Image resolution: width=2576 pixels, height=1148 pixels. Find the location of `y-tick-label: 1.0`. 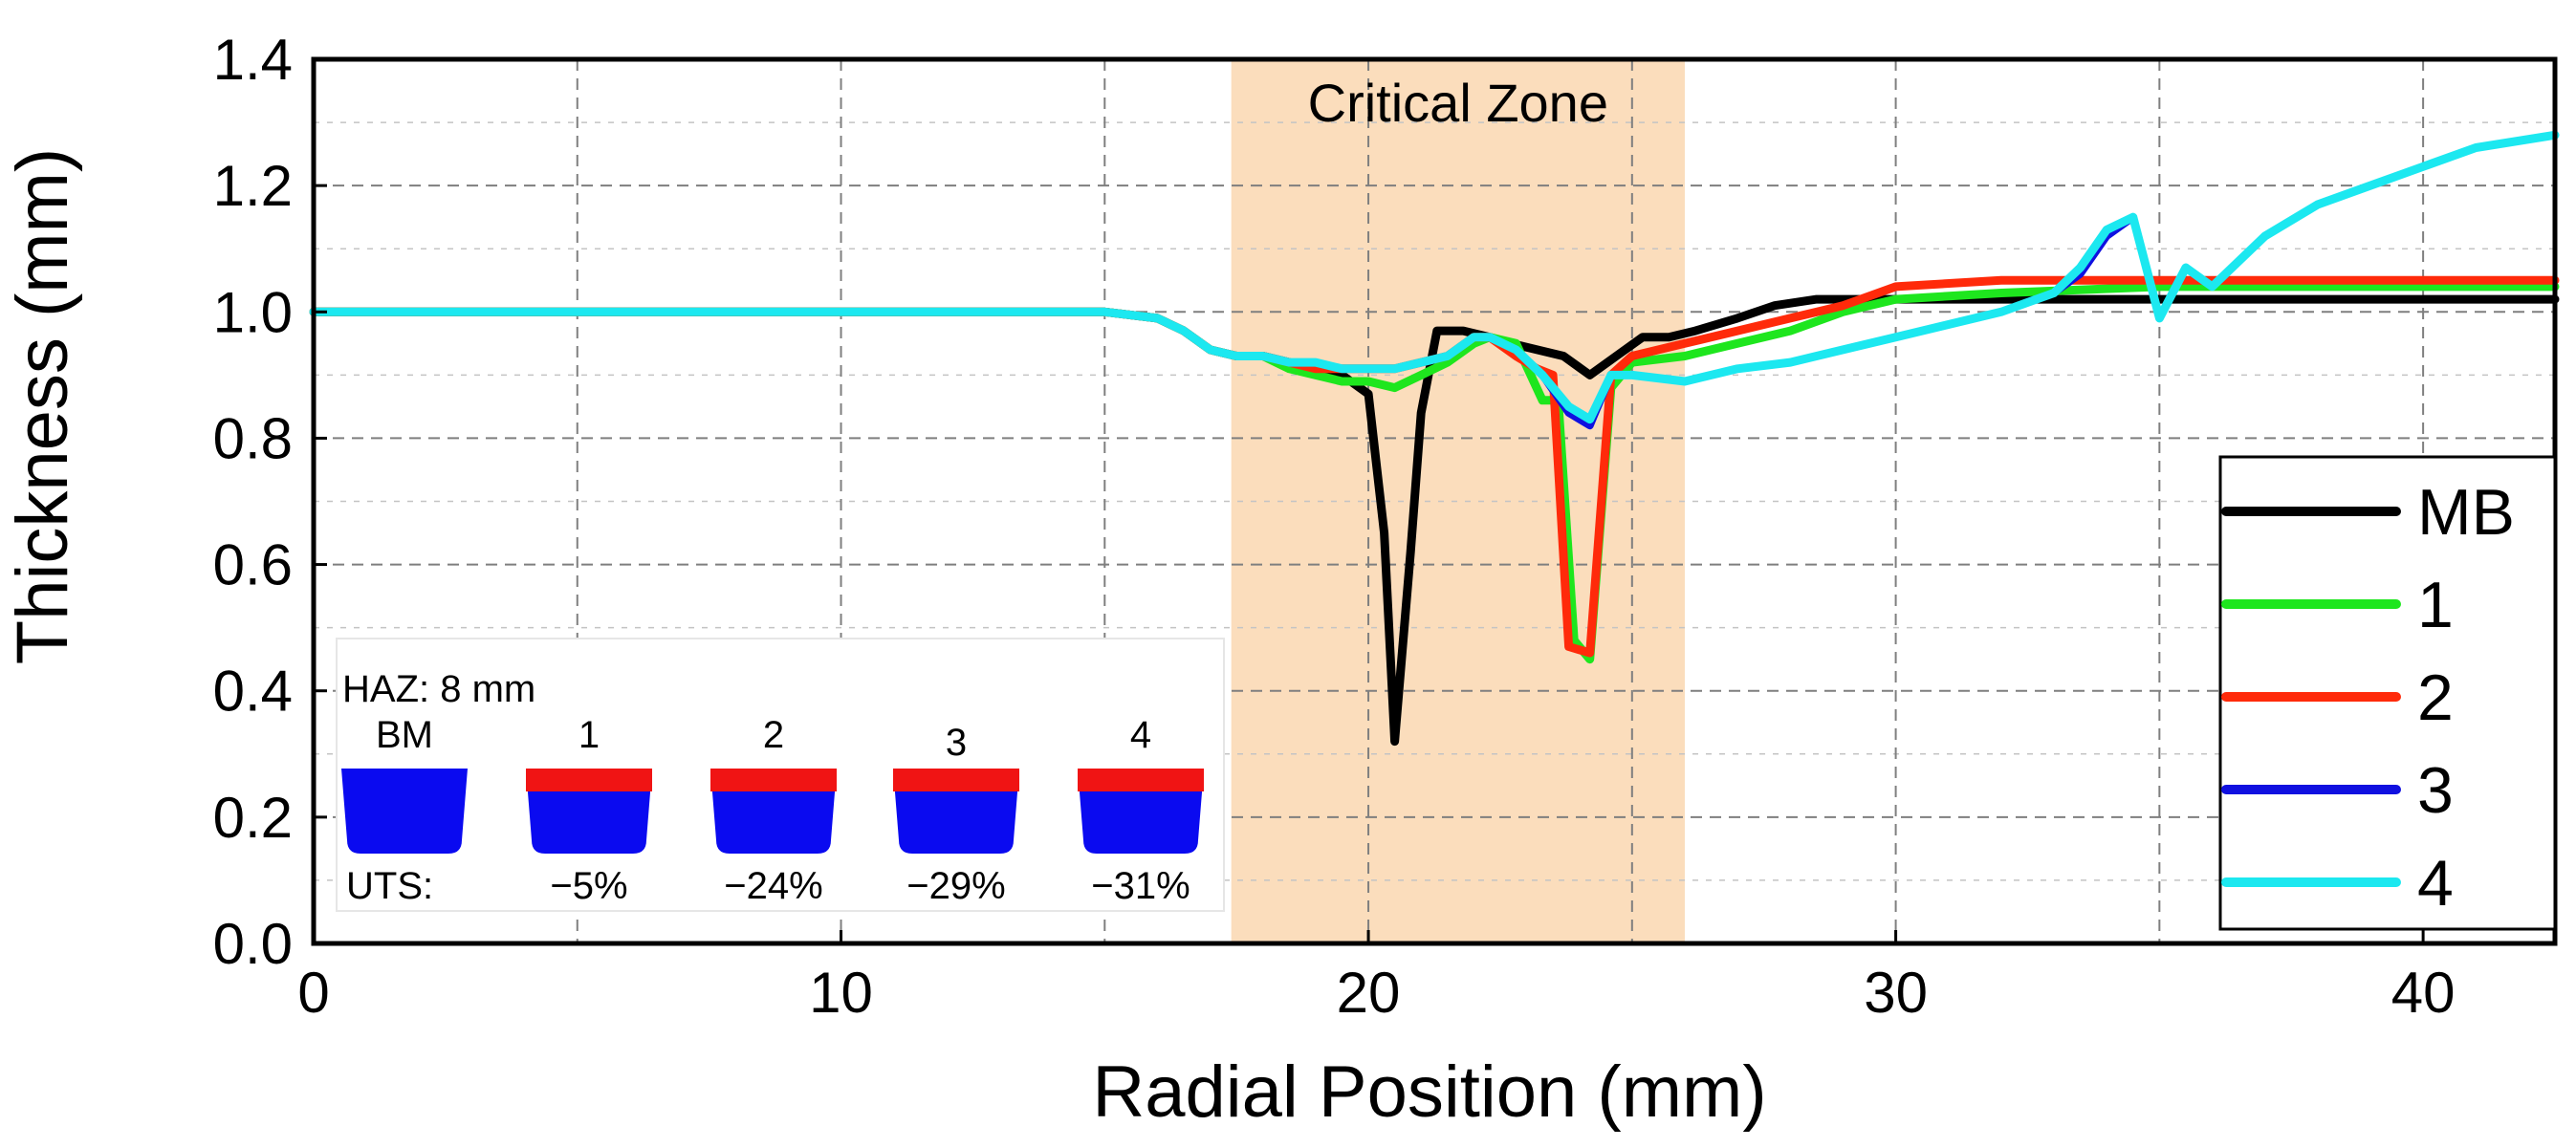

y-tick-label: 1.0 is located at coordinates (253, 312).